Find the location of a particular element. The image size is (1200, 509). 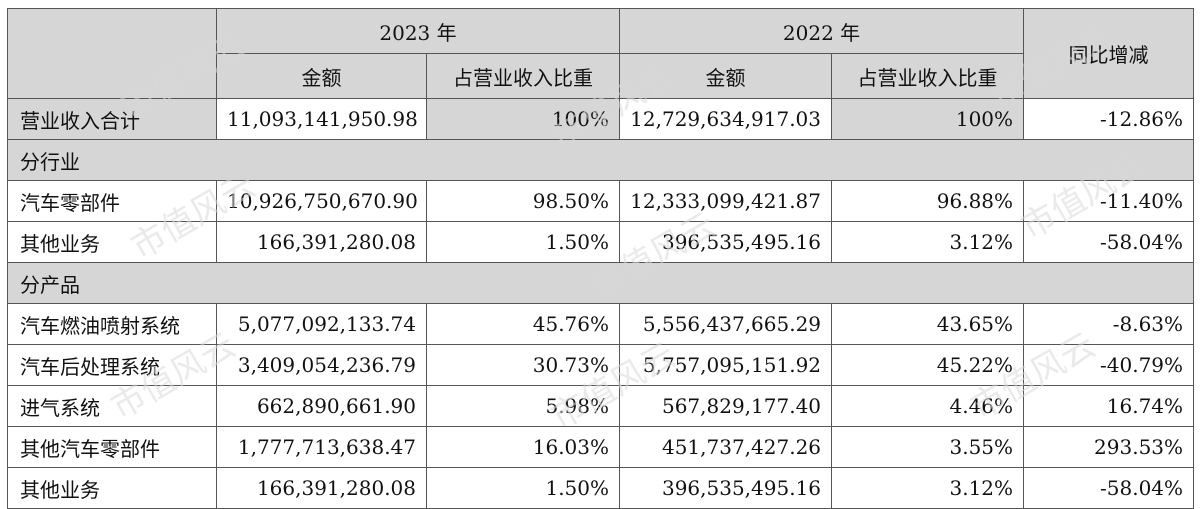

row-label: 汽车燃油喷射系统 is located at coordinates (112, 324).